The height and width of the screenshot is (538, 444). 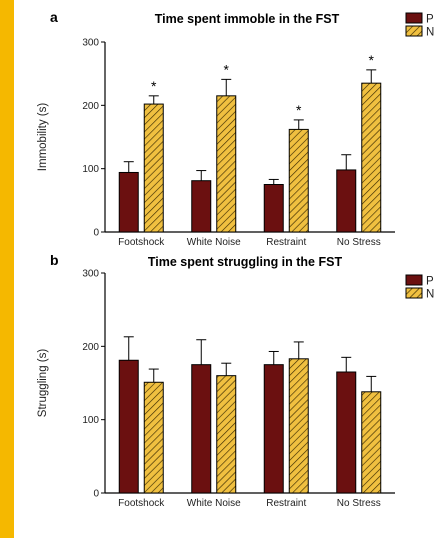 I want to click on panel-a-legend: PN, so click(x=419, y=25).